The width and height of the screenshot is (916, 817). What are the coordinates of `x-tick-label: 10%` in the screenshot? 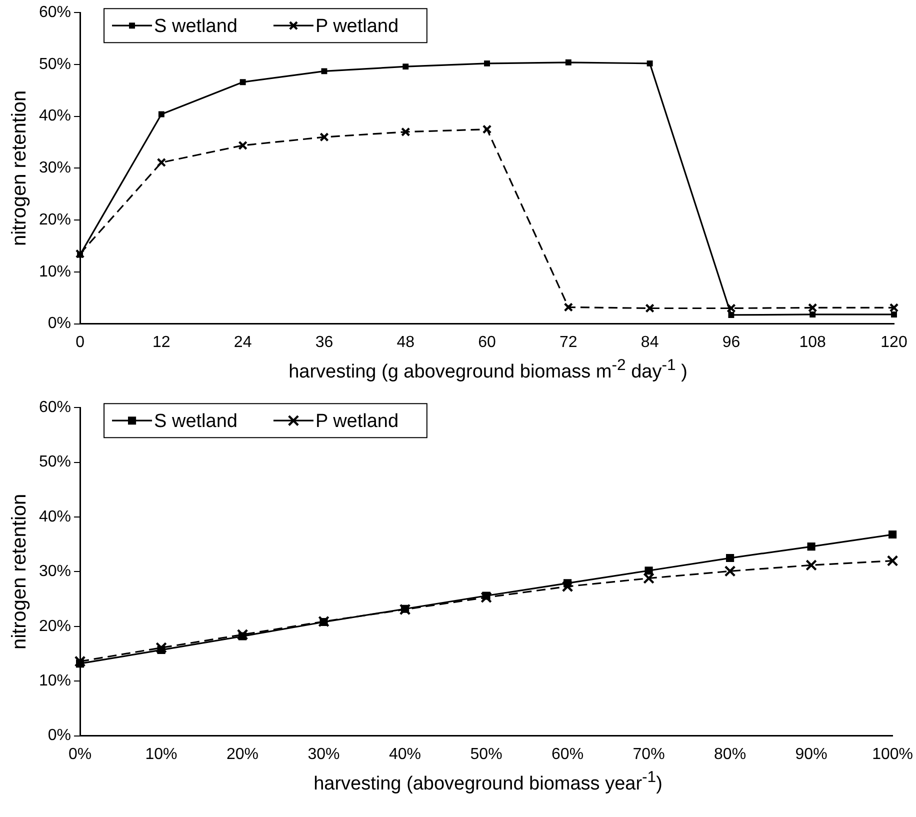 It's located at (161, 755).